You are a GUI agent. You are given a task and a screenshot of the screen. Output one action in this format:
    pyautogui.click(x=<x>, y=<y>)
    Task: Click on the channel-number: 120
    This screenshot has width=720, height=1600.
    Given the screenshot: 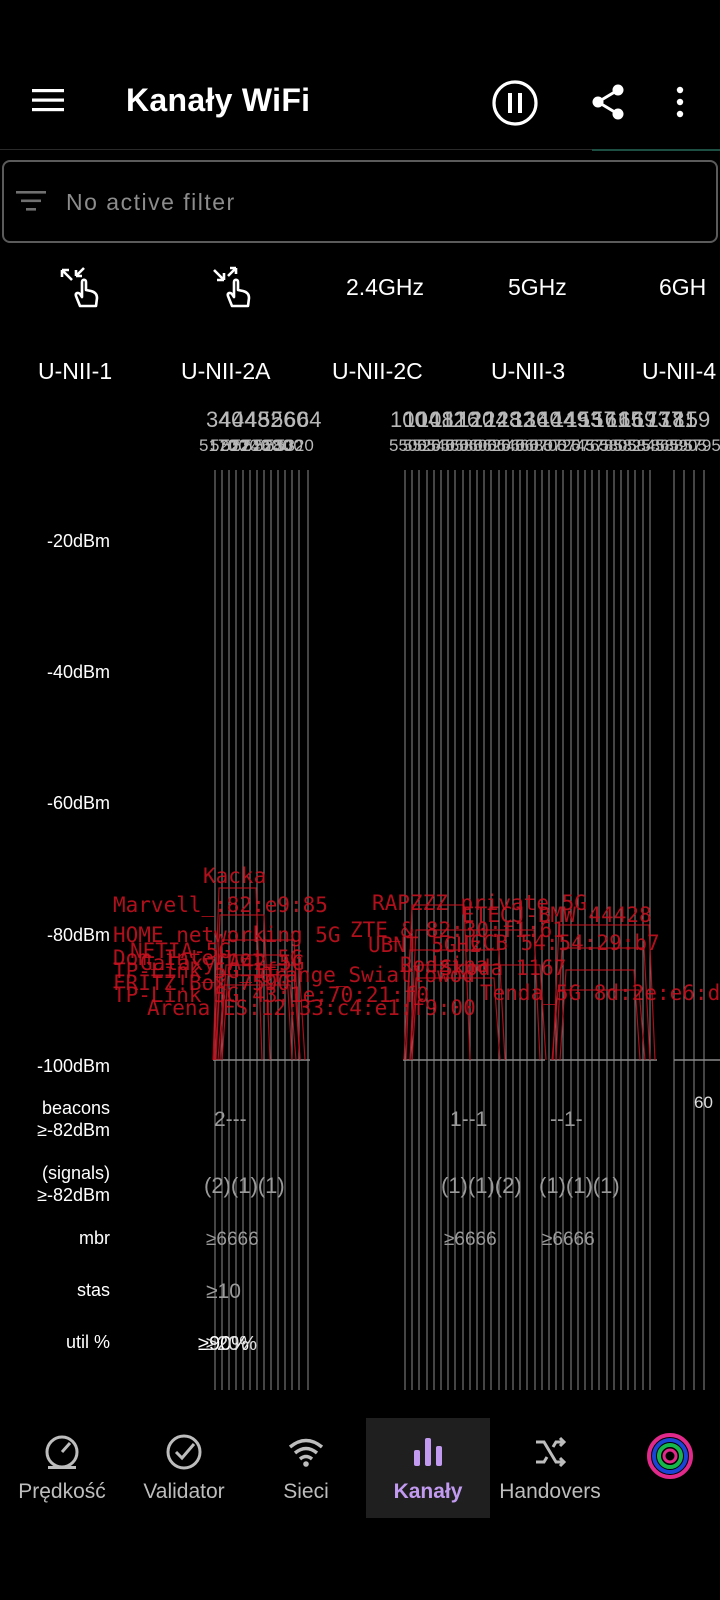 What is the action you would take?
    pyautogui.click(x=476, y=419)
    